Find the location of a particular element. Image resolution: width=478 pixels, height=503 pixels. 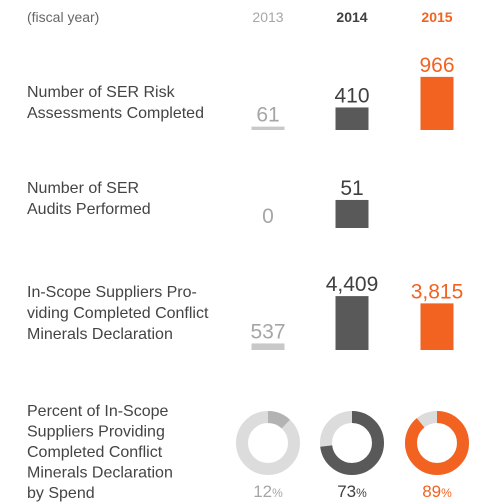

percent-value: 73 is located at coordinates (346, 491).